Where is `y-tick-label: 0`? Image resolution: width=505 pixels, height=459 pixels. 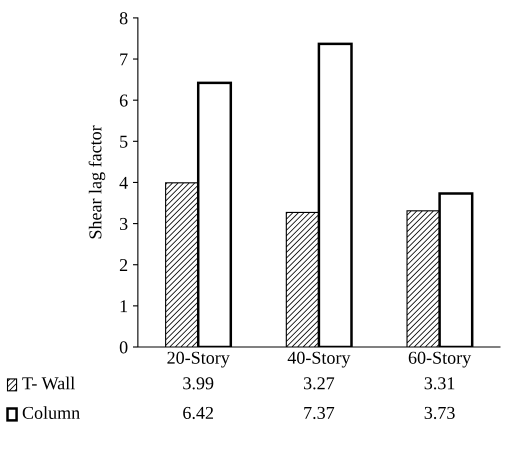 y-tick-label: 0 is located at coordinates (124, 347).